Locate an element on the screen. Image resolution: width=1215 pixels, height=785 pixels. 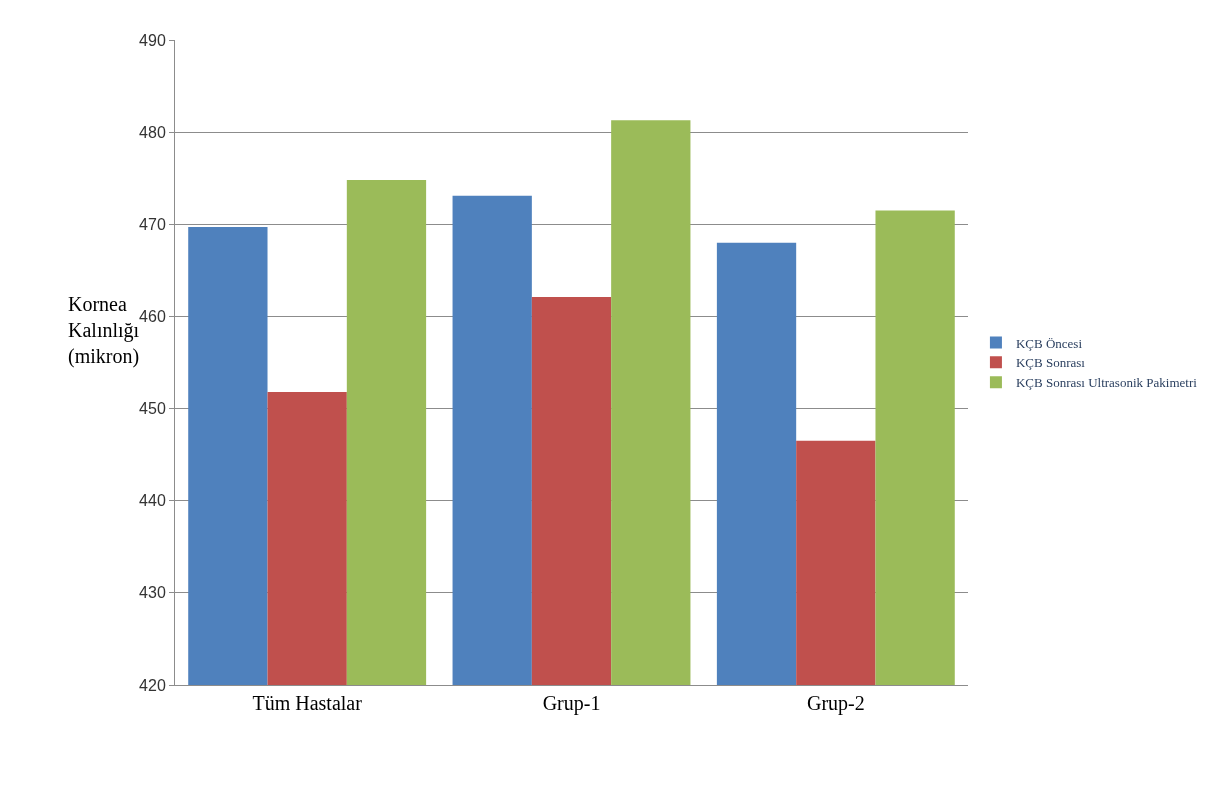
x-tick-label: Tüm Hastalar is located at coordinates (307, 703).